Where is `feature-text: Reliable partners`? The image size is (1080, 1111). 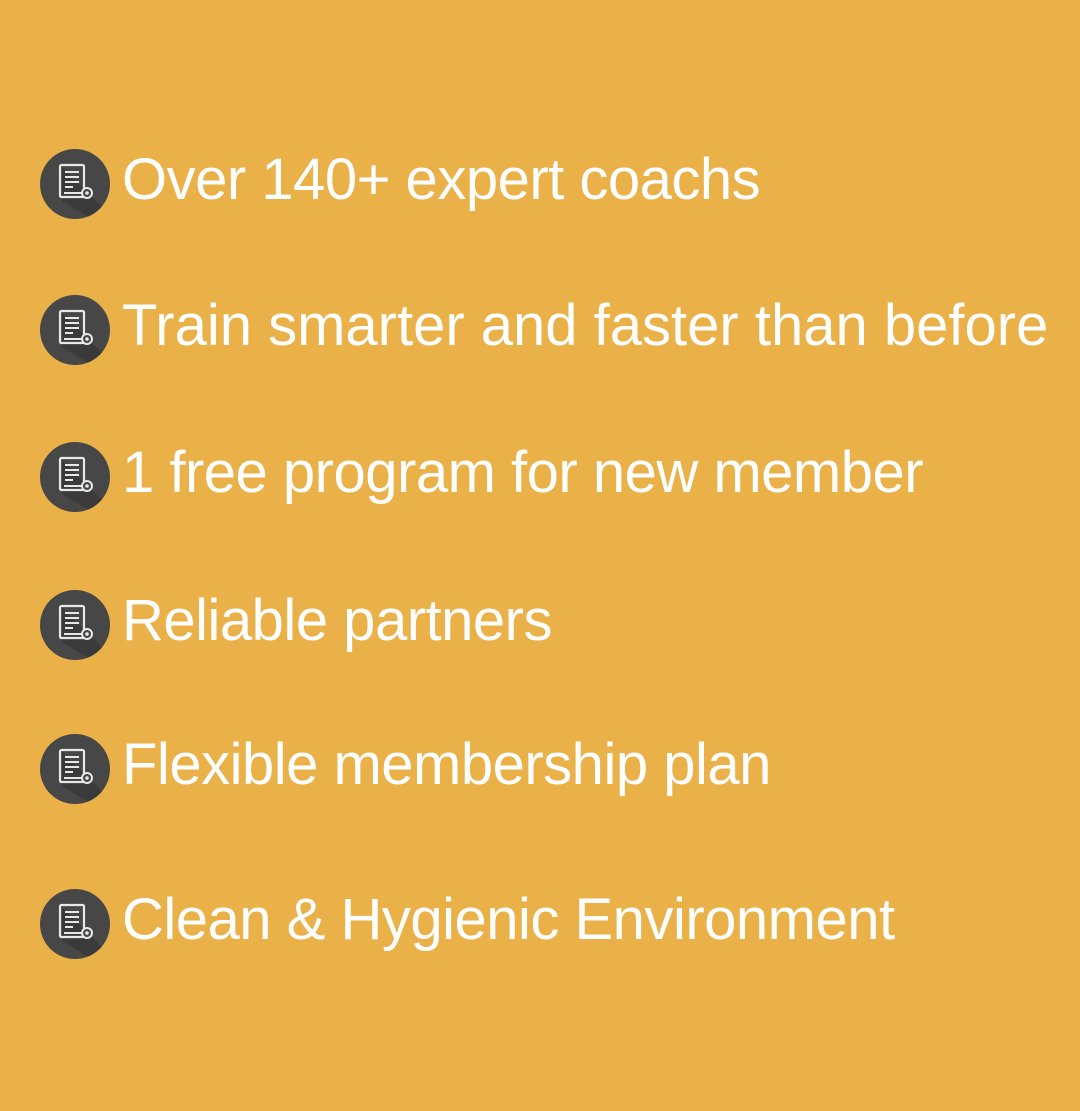
feature-text: Reliable partners is located at coordinates (337, 620).